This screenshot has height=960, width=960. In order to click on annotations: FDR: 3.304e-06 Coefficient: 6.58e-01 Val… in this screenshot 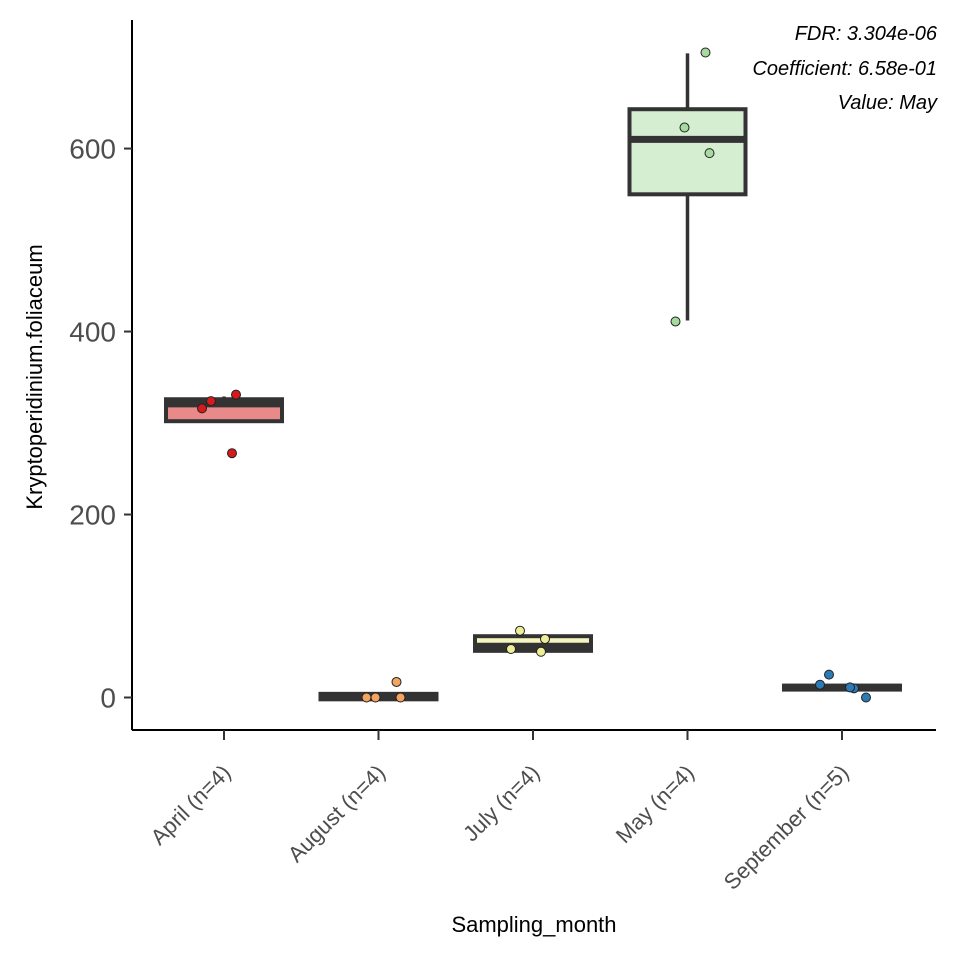, I will do `click(845, 68)`.